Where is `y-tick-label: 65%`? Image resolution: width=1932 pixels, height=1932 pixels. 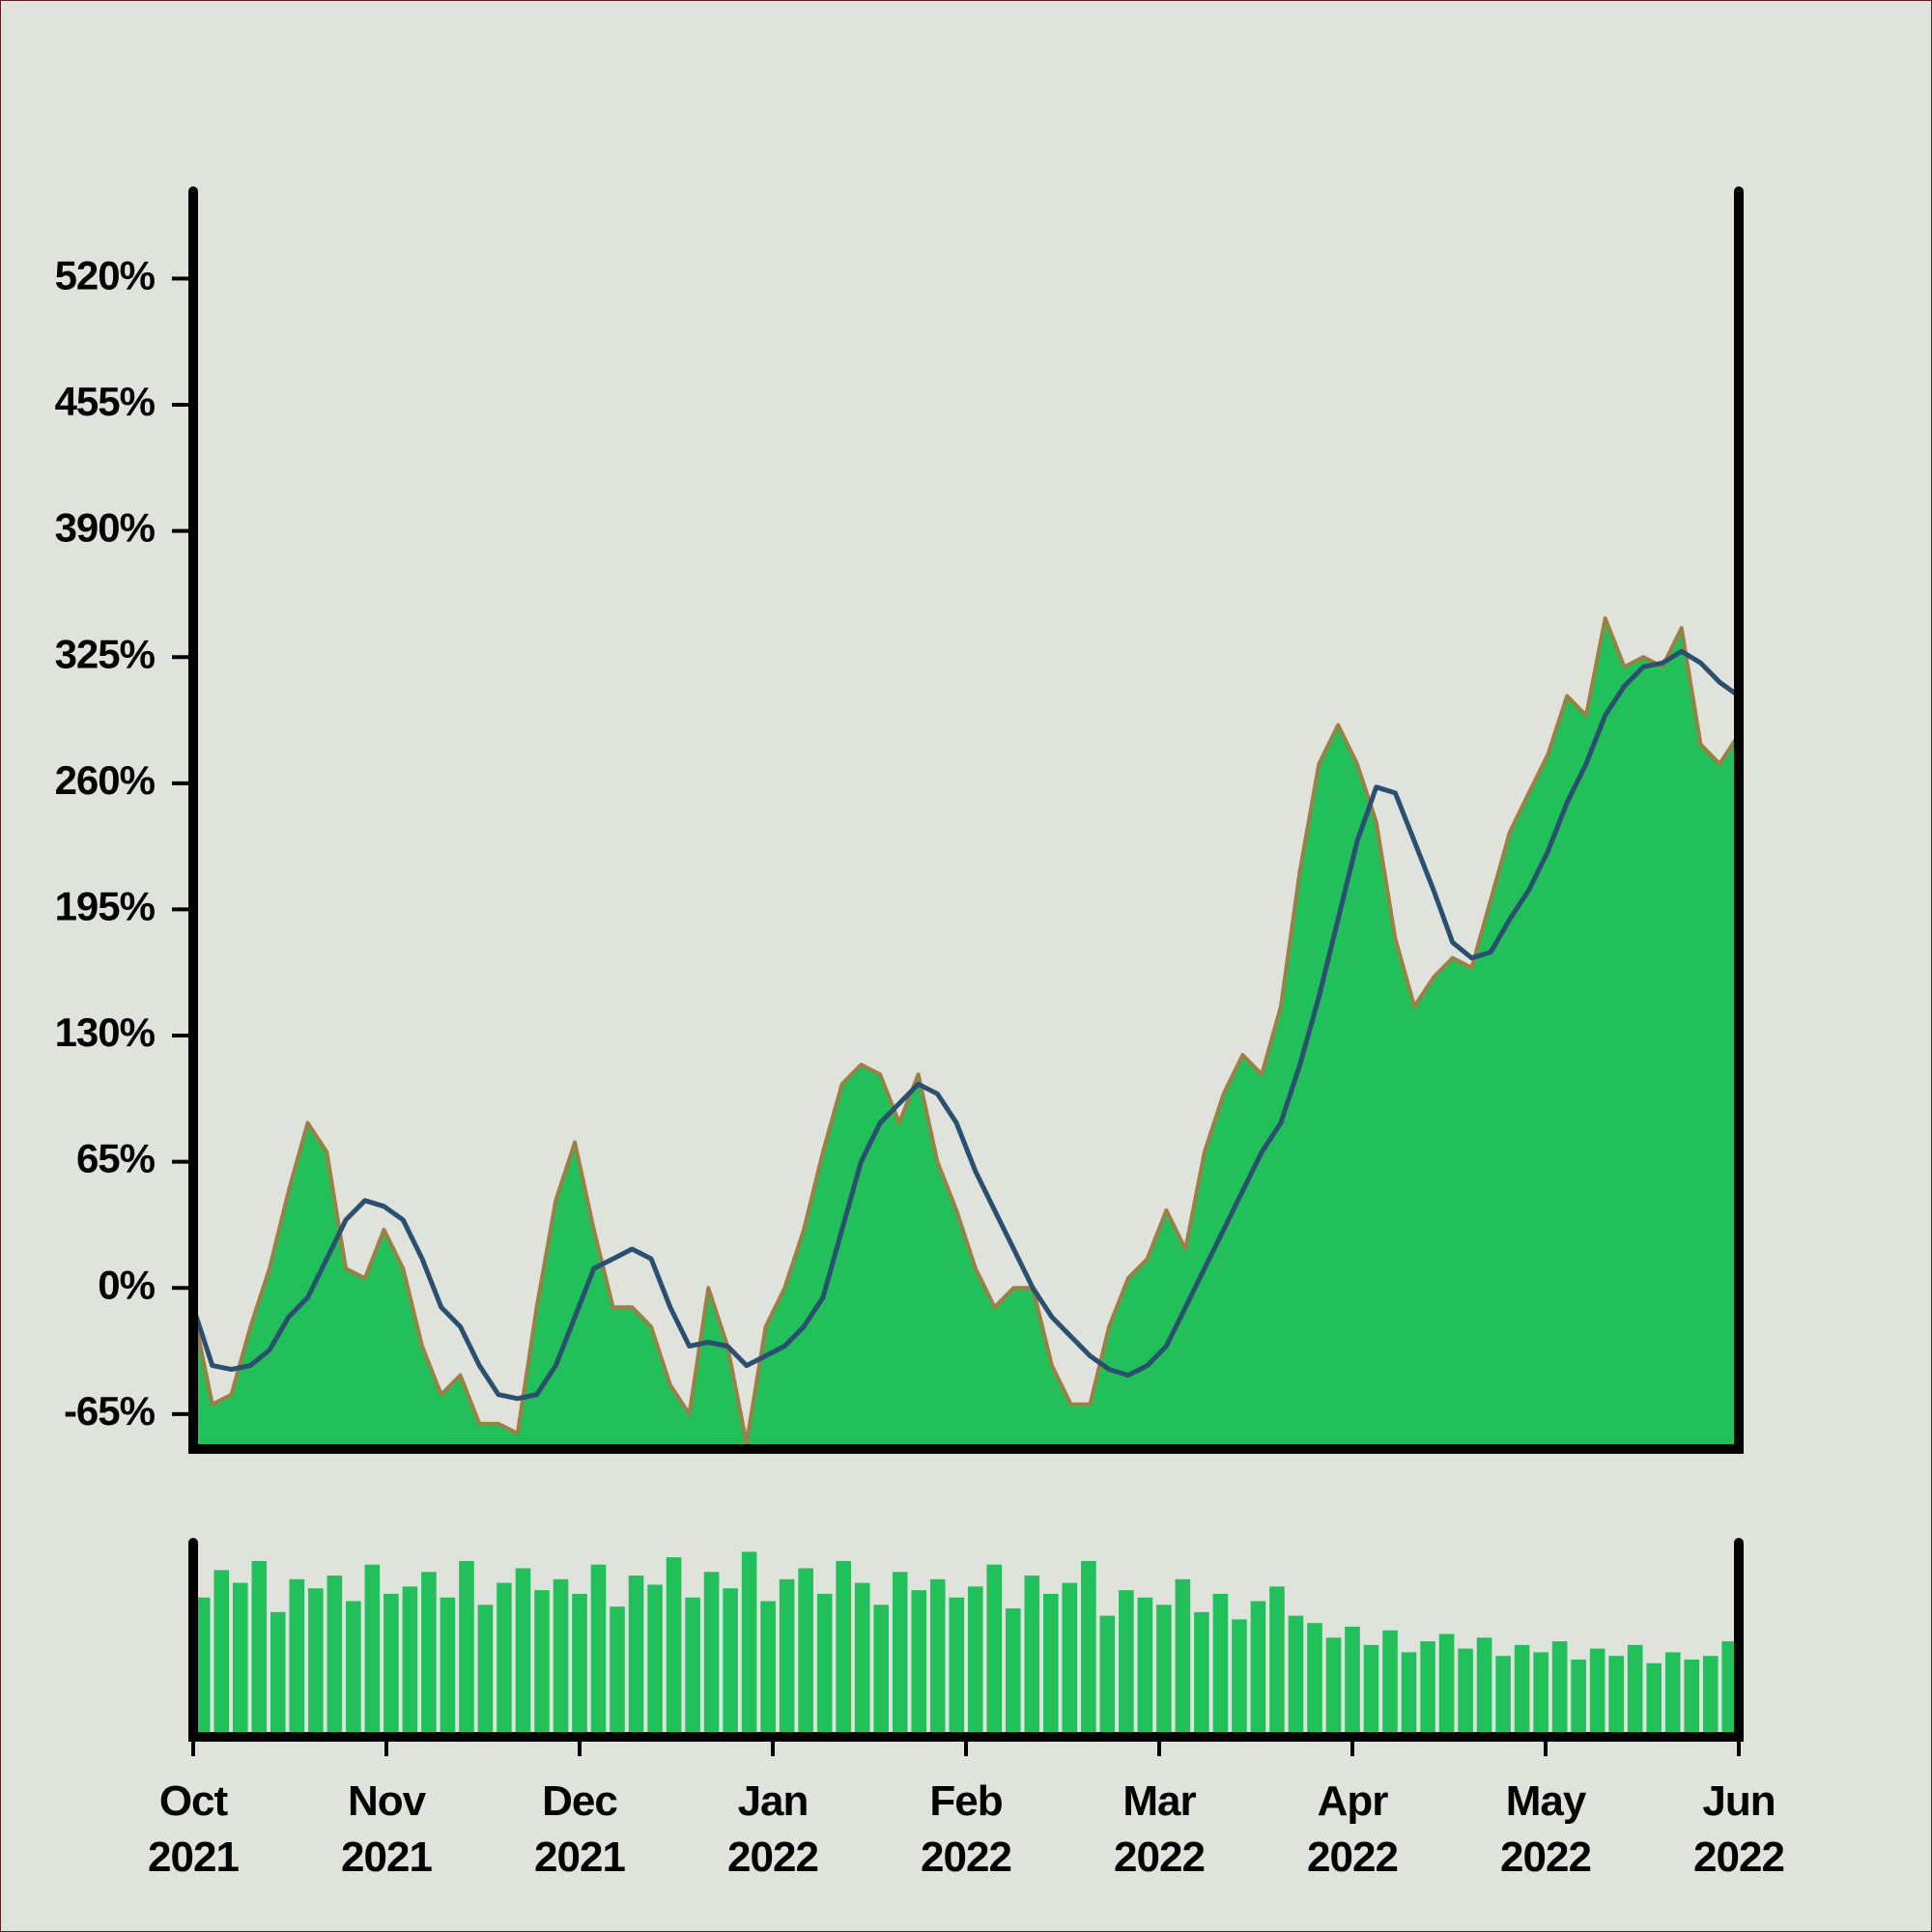 y-tick-label: 65% is located at coordinates (116, 1158).